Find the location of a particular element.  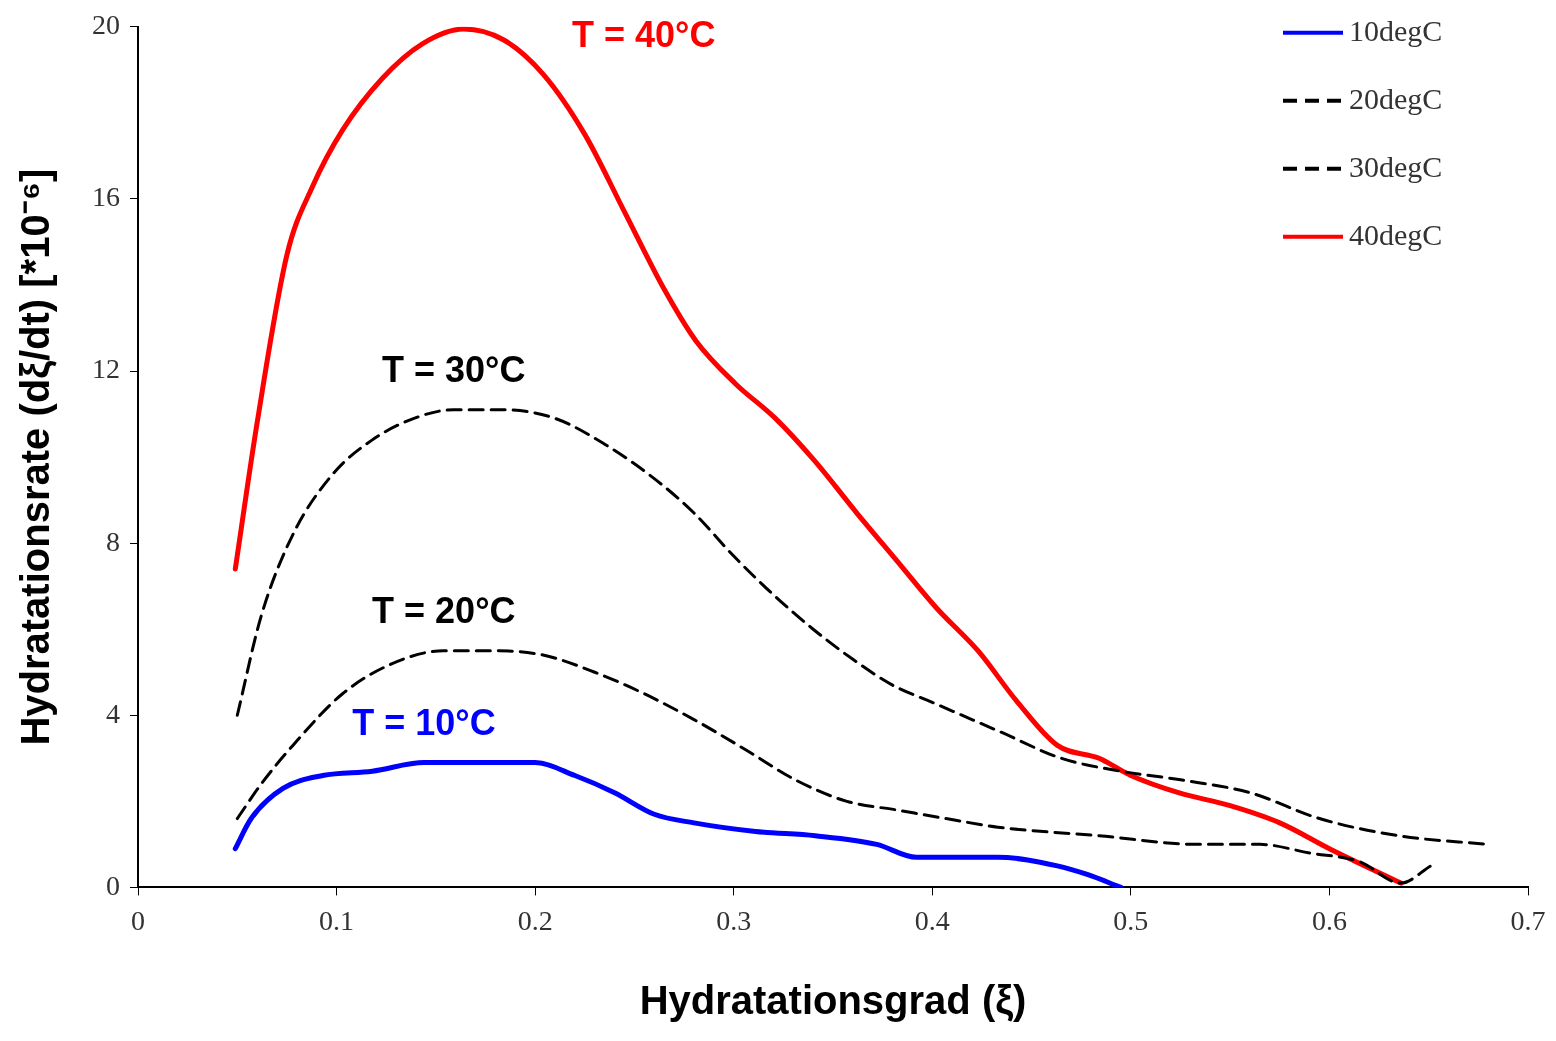

y-tick-label: 20 is located at coordinates (106, 25).